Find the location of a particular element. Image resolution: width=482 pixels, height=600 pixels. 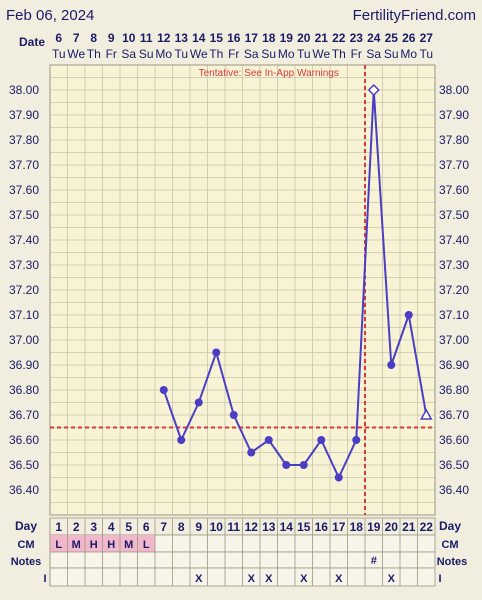

weekday-label: Mo is located at coordinates (163, 54).